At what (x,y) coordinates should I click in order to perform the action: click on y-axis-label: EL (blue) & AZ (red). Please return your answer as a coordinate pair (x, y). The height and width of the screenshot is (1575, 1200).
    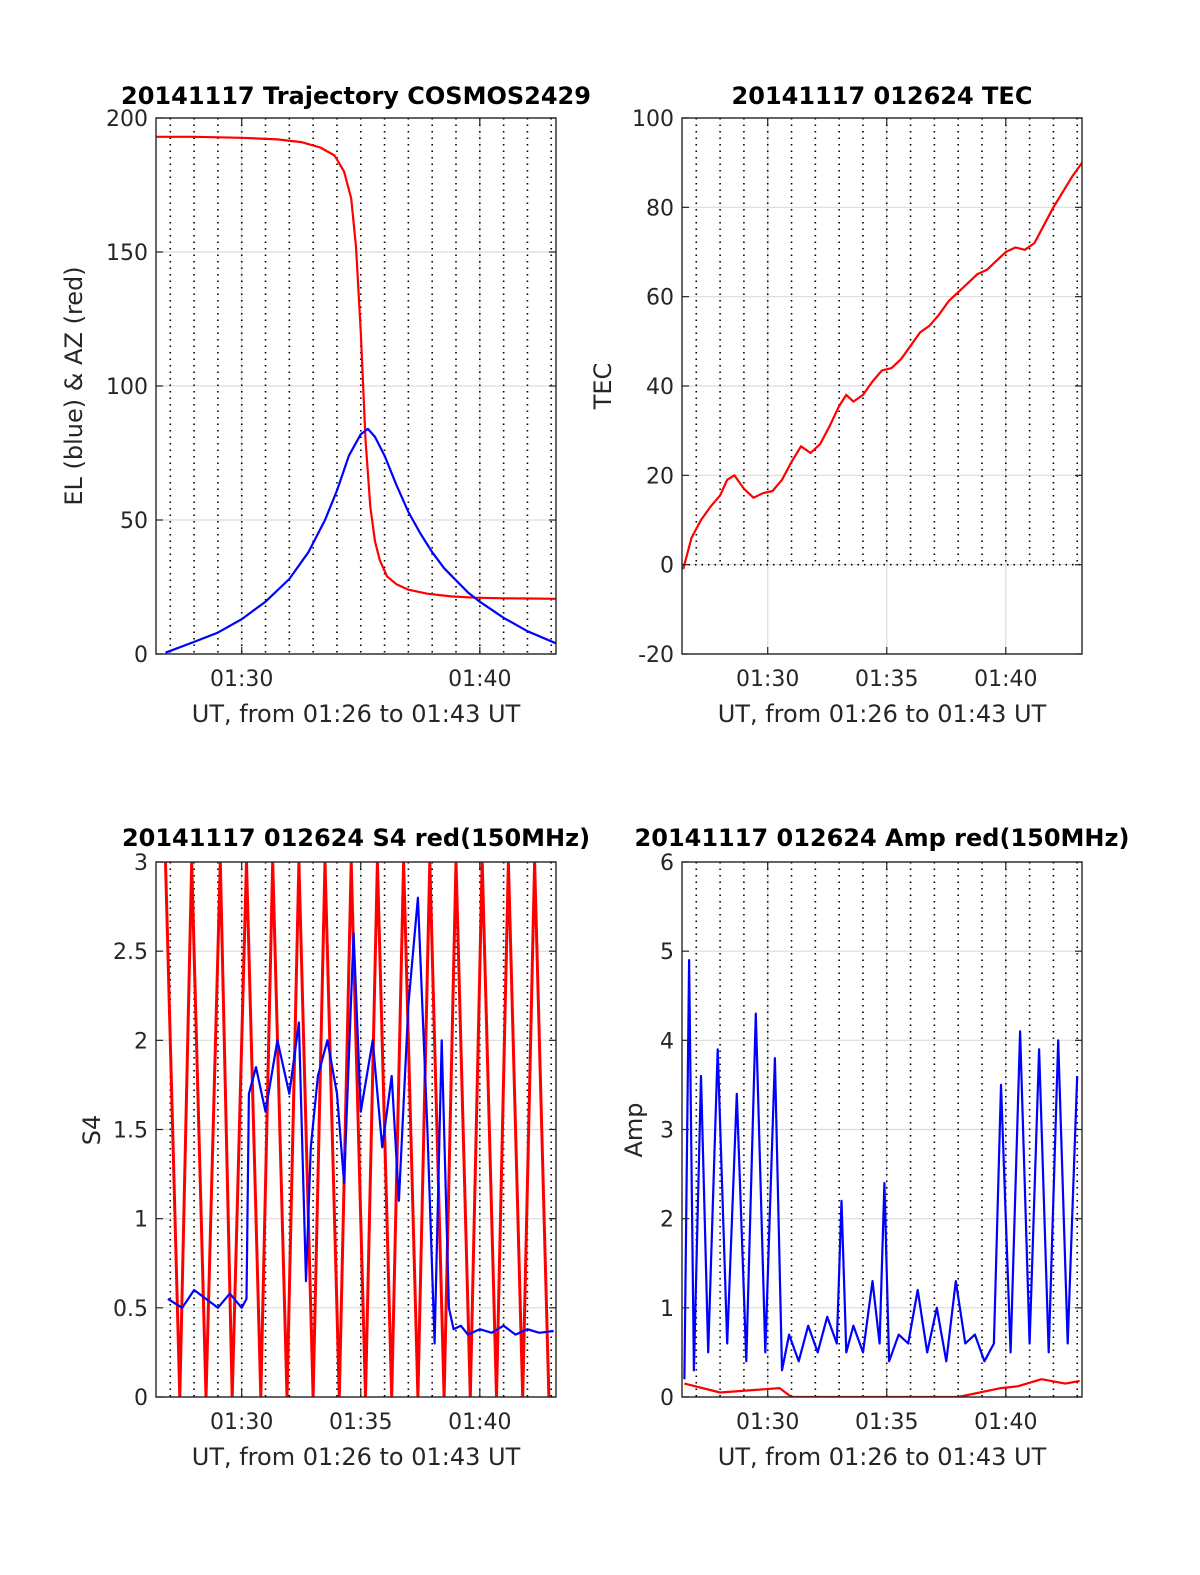
    Looking at the image, I should click on (74, 385).